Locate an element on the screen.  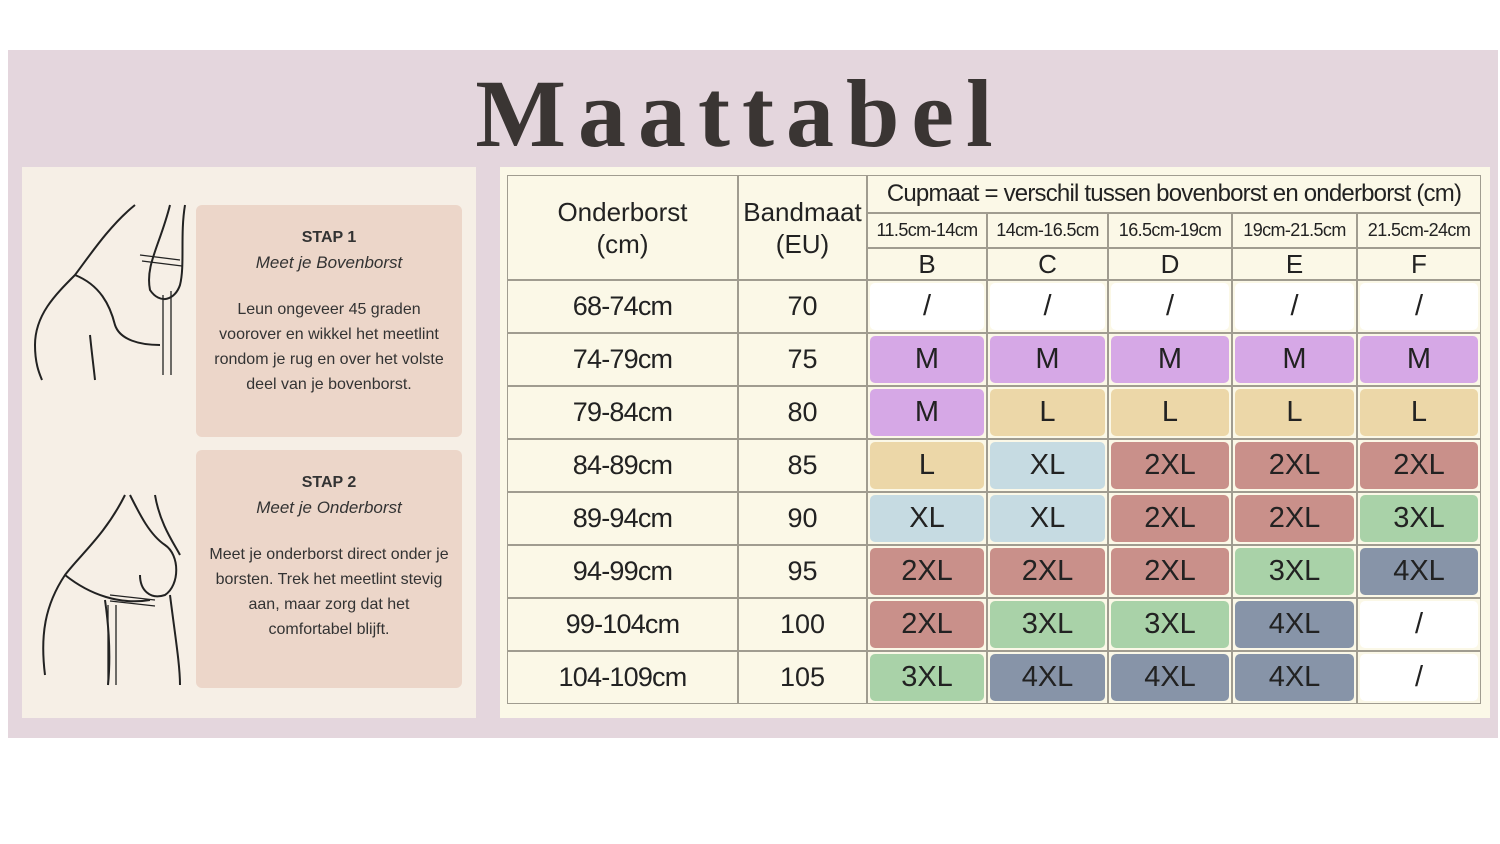
cup-letter: B is located at coordinates (927, 264).